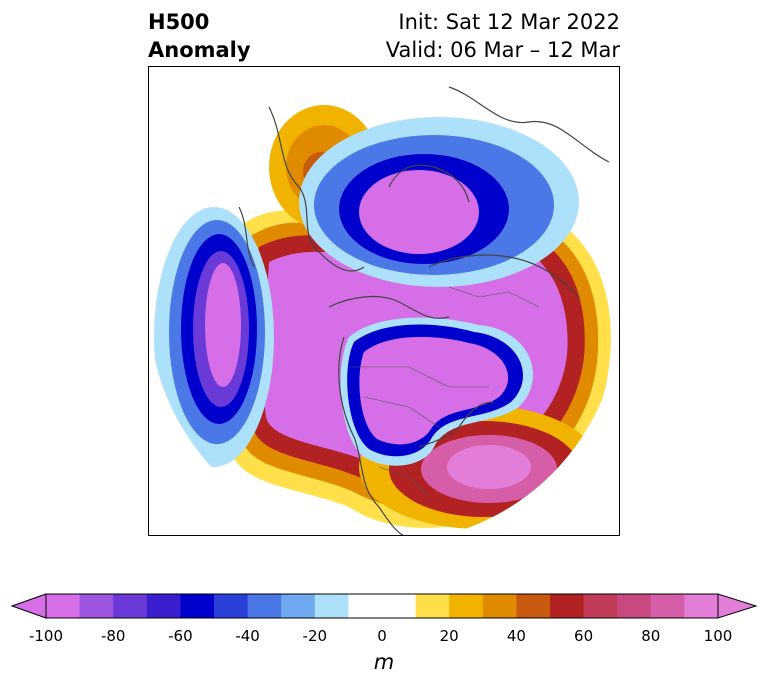 This screenshot has width=768, height=686. What do you see at coordinates (502, 50) in the screenshot?
I see `valid-period: Valid: 06 Mar – 12 Mar` at bounding box center [502, 50].